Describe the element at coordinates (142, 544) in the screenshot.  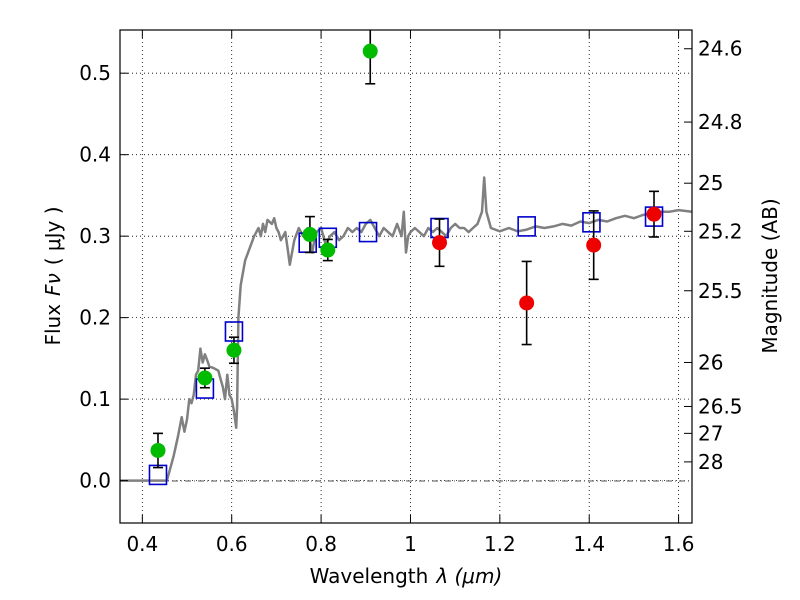
I see `x-tick-label: 0.4` at that location.